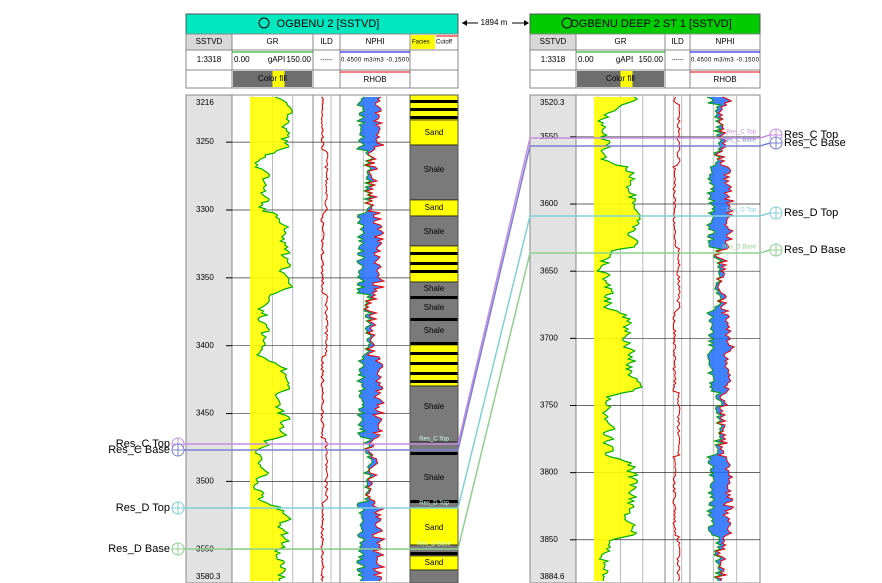 The width and height of the screenshot is (882, 583). Describe the element at coordinates (619, 339) in the screenshot. I see `gr-curve` at that location.